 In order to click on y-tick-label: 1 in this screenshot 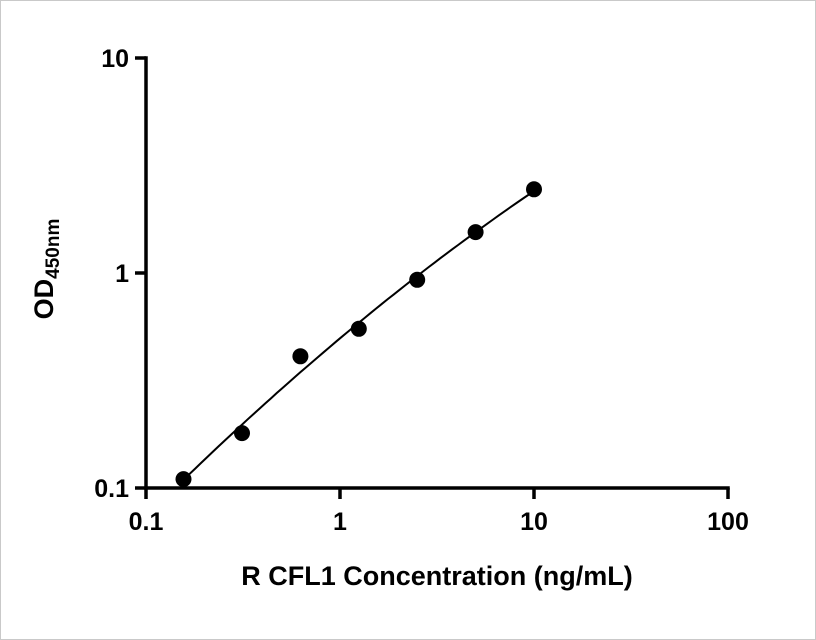, I will do `click(122, 274)`.